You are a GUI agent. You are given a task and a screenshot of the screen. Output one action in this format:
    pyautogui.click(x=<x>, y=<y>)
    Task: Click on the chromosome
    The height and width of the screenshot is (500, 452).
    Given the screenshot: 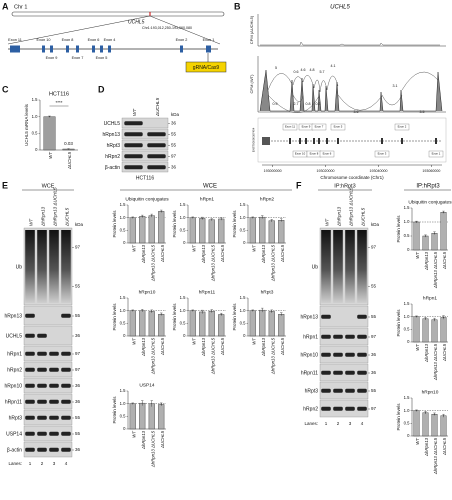 What is the action you would take?
    pyautogui.click(x=118, y=14)
    